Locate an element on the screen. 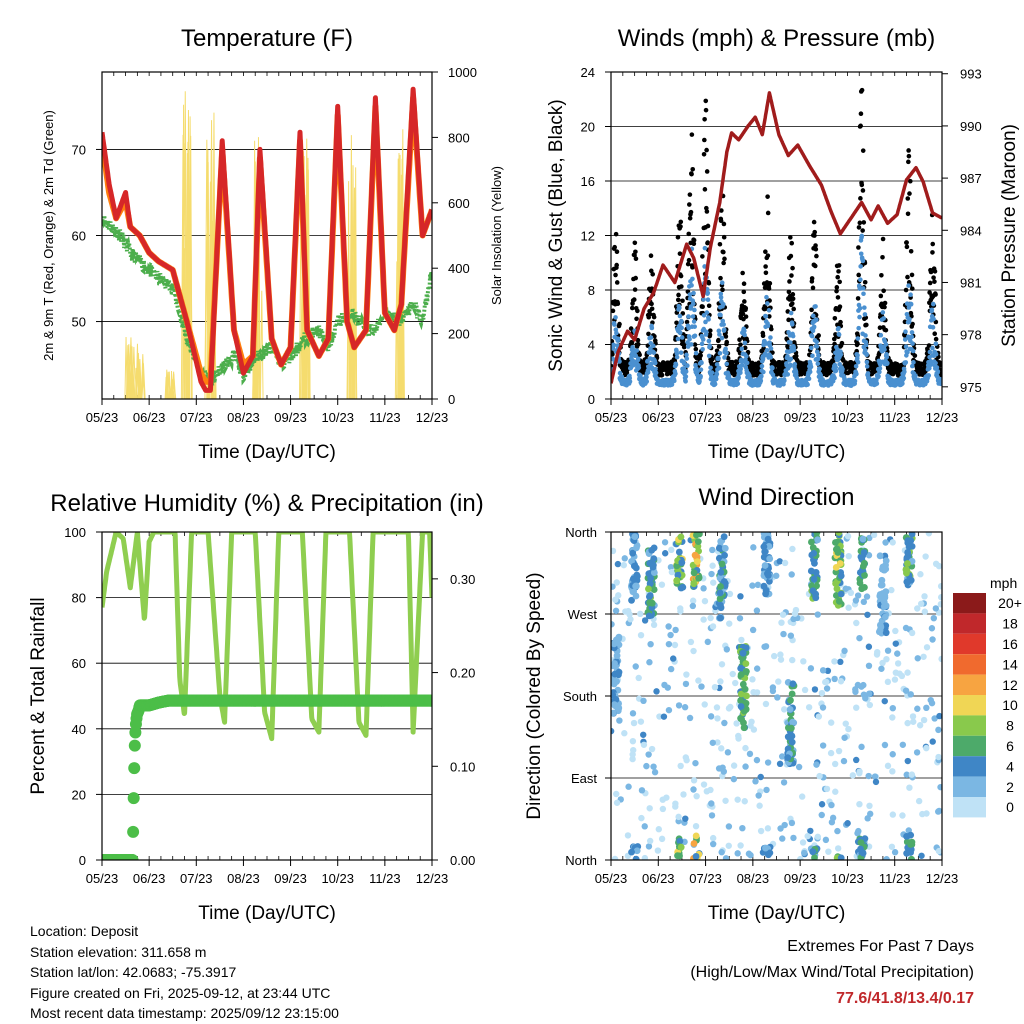 The height and width of the screenshot is (1024, 1024). y-tick-label: 12 is located at coordinates (588, 236).